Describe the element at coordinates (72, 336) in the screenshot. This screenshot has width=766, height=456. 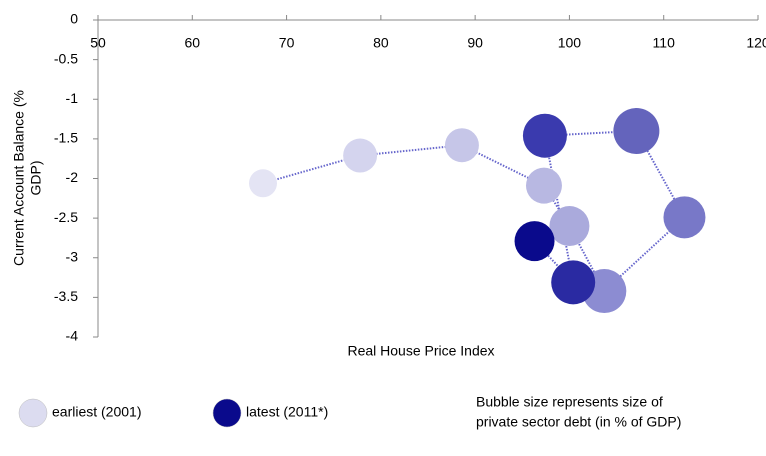
I see `y-tick-label: -4` at that location.